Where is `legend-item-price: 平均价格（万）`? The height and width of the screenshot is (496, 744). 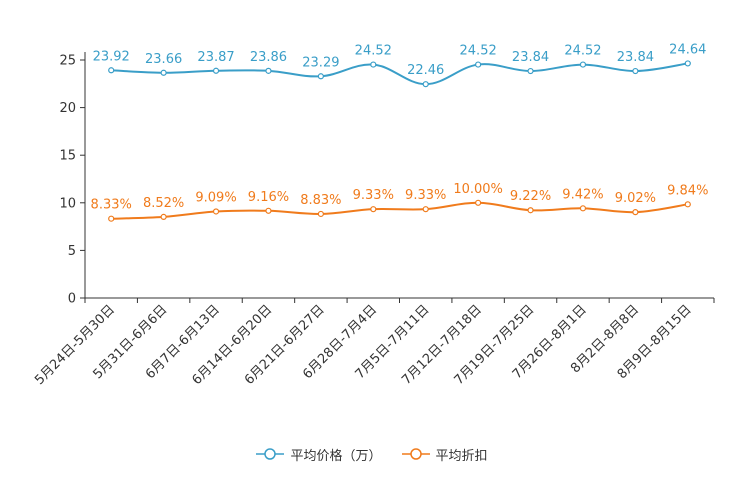 legend-item-price: 平均价格（万） is located at coordinates (319, 454).